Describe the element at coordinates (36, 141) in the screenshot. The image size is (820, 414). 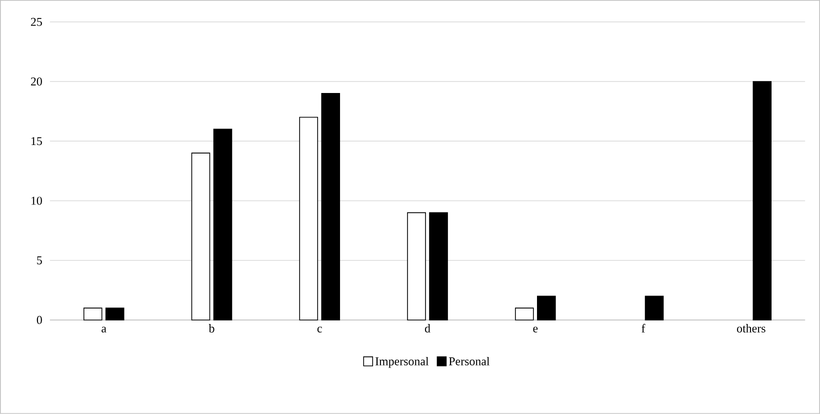
I see `y-tick-label: 15` at that location.